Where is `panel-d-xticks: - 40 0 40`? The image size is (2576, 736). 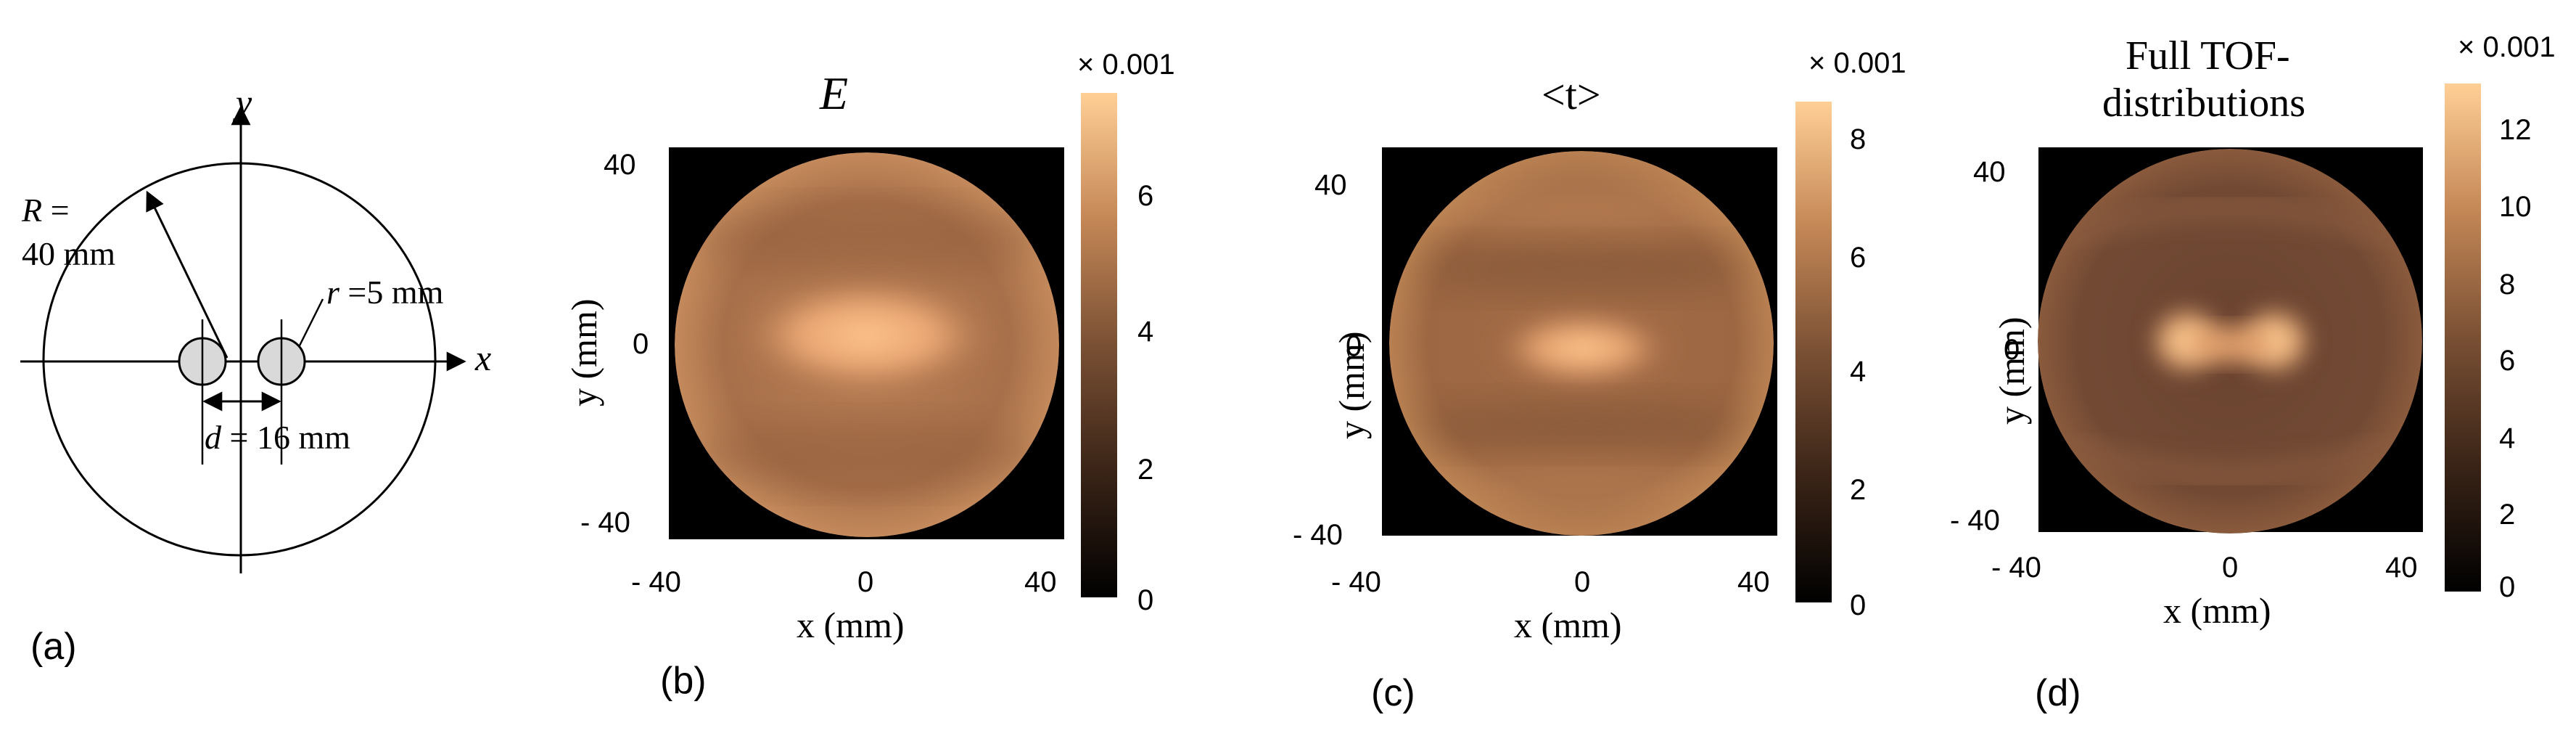 panel-d-xticks: - 40 0 40 is located at coordinates (2204, 568).